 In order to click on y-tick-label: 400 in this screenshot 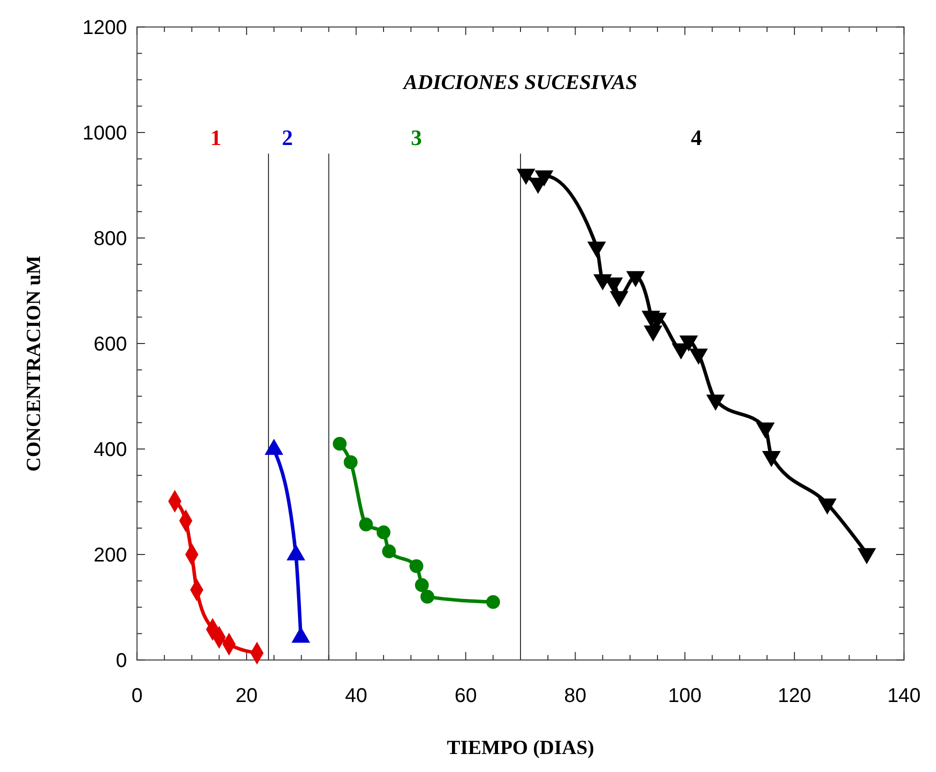, I will do `click(110, 450)`.